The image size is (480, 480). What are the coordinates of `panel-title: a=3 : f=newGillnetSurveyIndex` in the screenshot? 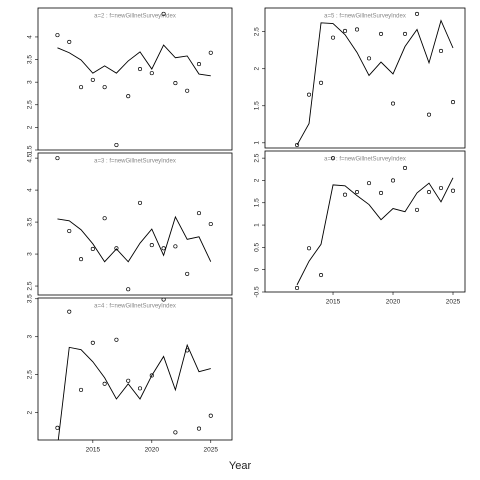 It's located at (135, 162).